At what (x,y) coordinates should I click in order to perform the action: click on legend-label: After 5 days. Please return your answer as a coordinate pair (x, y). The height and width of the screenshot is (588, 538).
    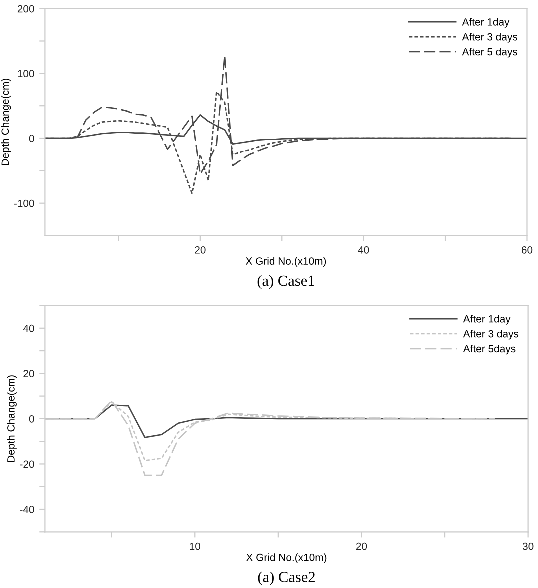
    Looking at the image, I should click on (490, 53).